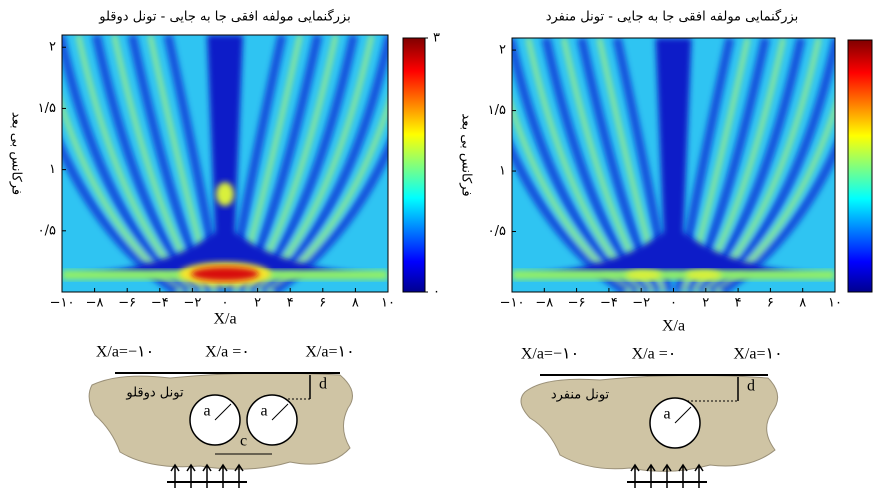 Image resolution: width=878 pixels, height=493 pixels. I want to click on hot-spot, so click(225, 274).